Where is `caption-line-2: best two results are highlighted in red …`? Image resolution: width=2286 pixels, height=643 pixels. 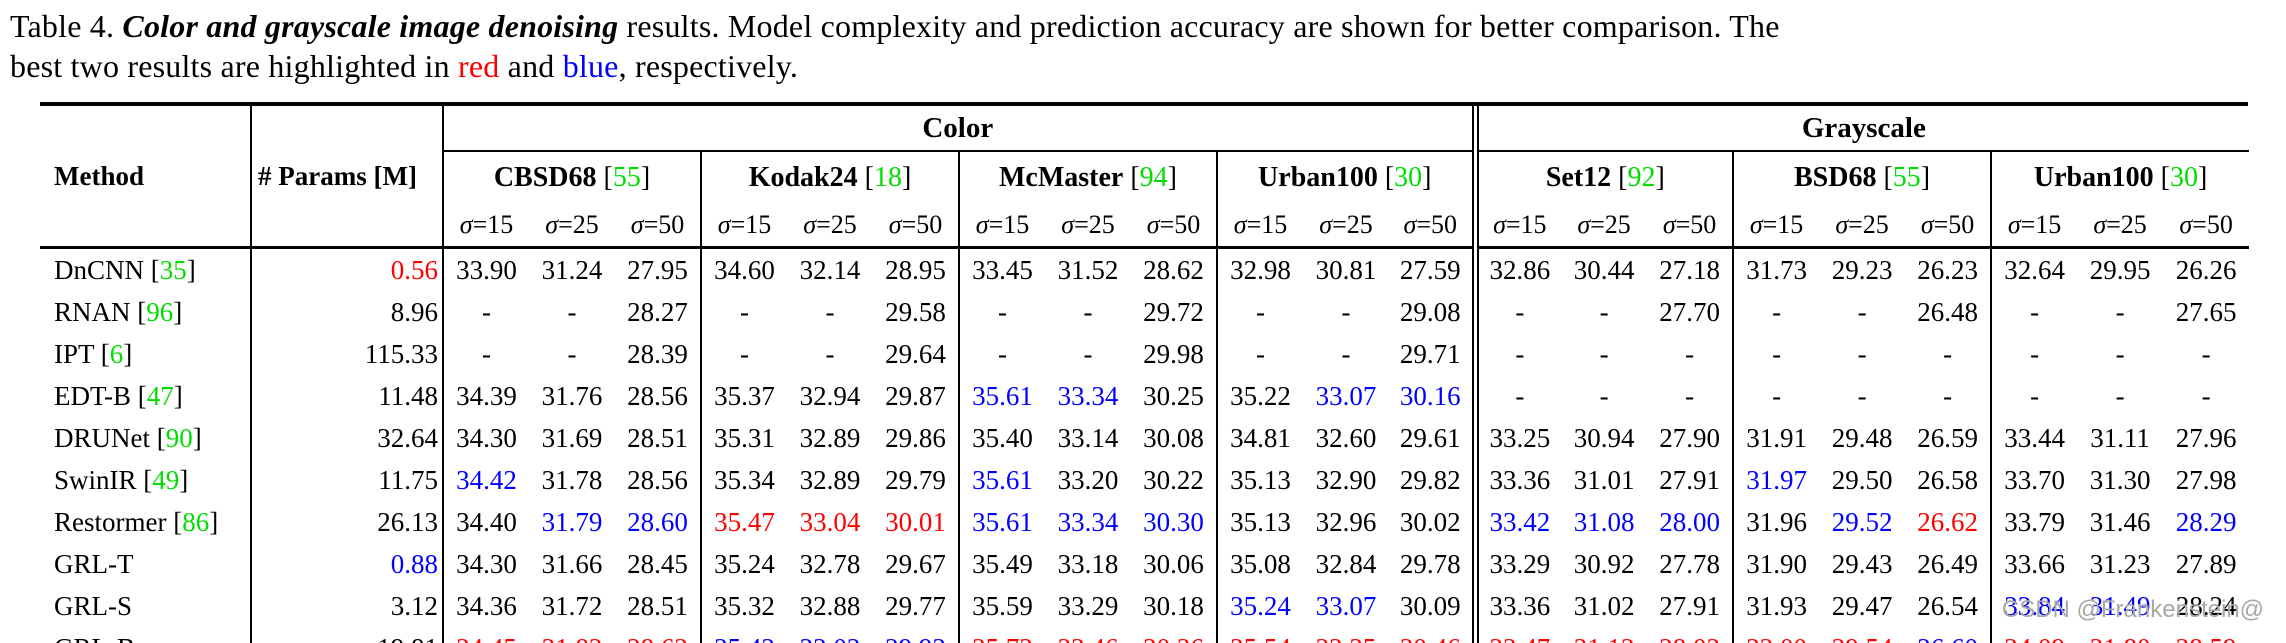
caption-line-2: best two results are highlighted in red … is located at coordinates (1144, 66).